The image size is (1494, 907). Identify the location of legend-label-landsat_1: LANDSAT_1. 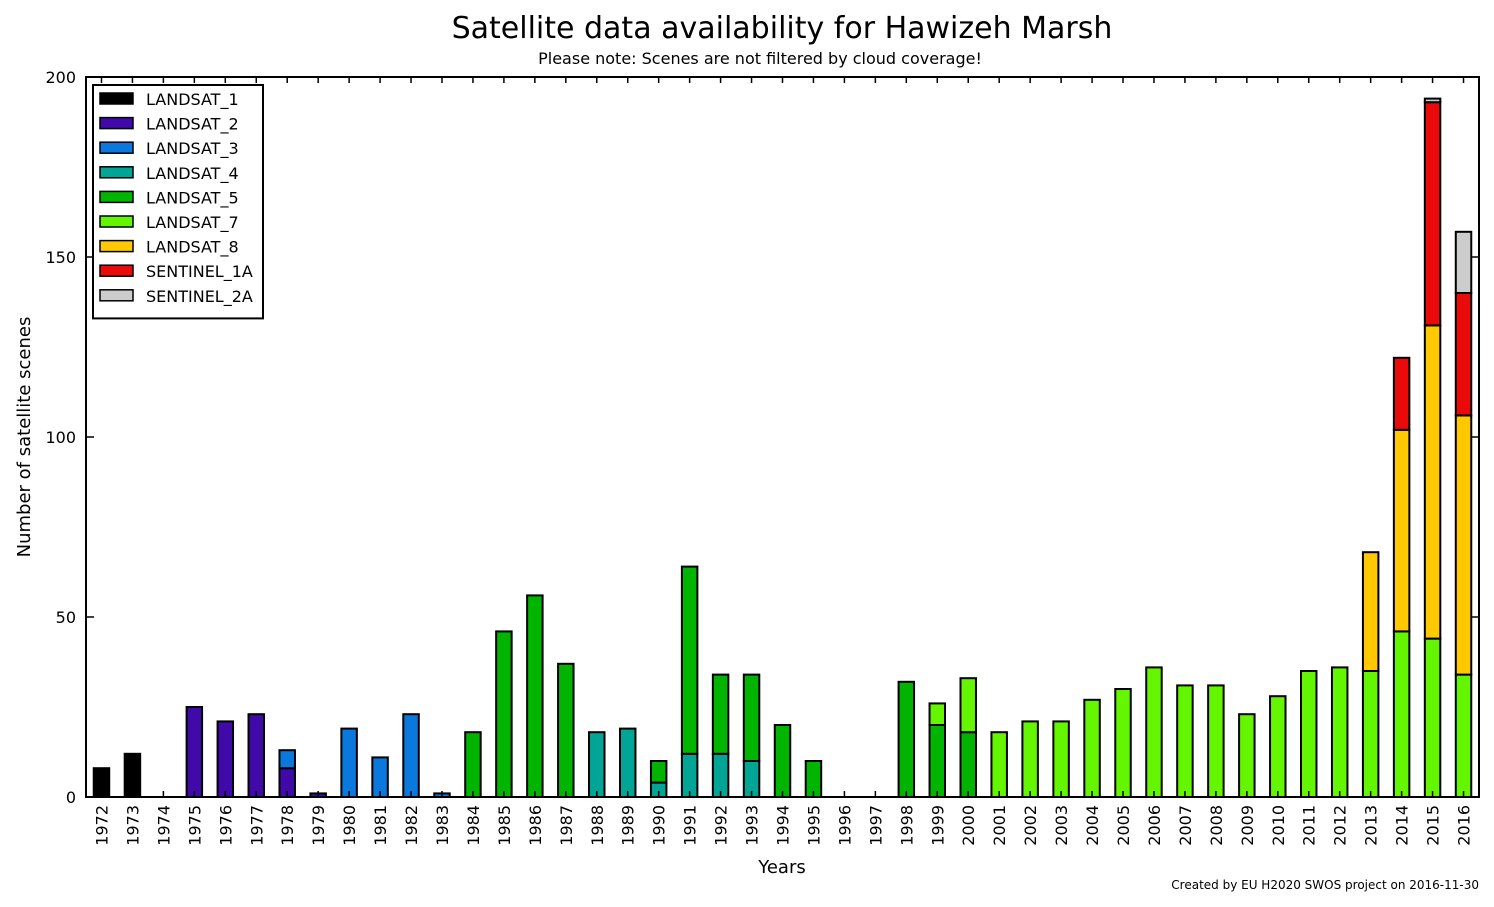
(192, 100).